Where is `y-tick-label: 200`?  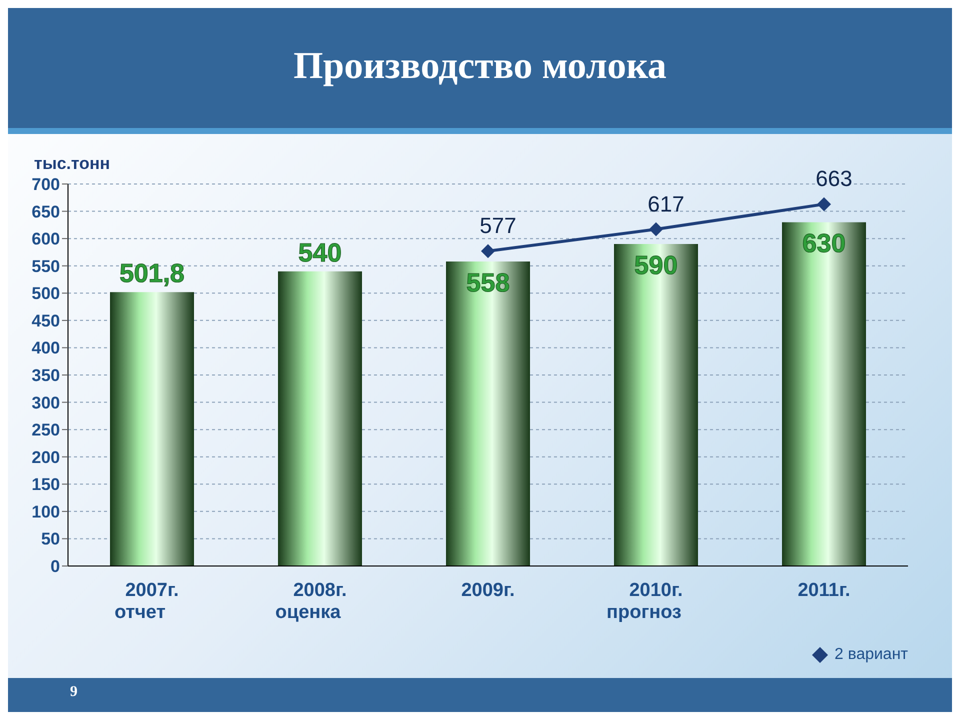 y-tick-label: 200 is located at coordinates (46, 457).